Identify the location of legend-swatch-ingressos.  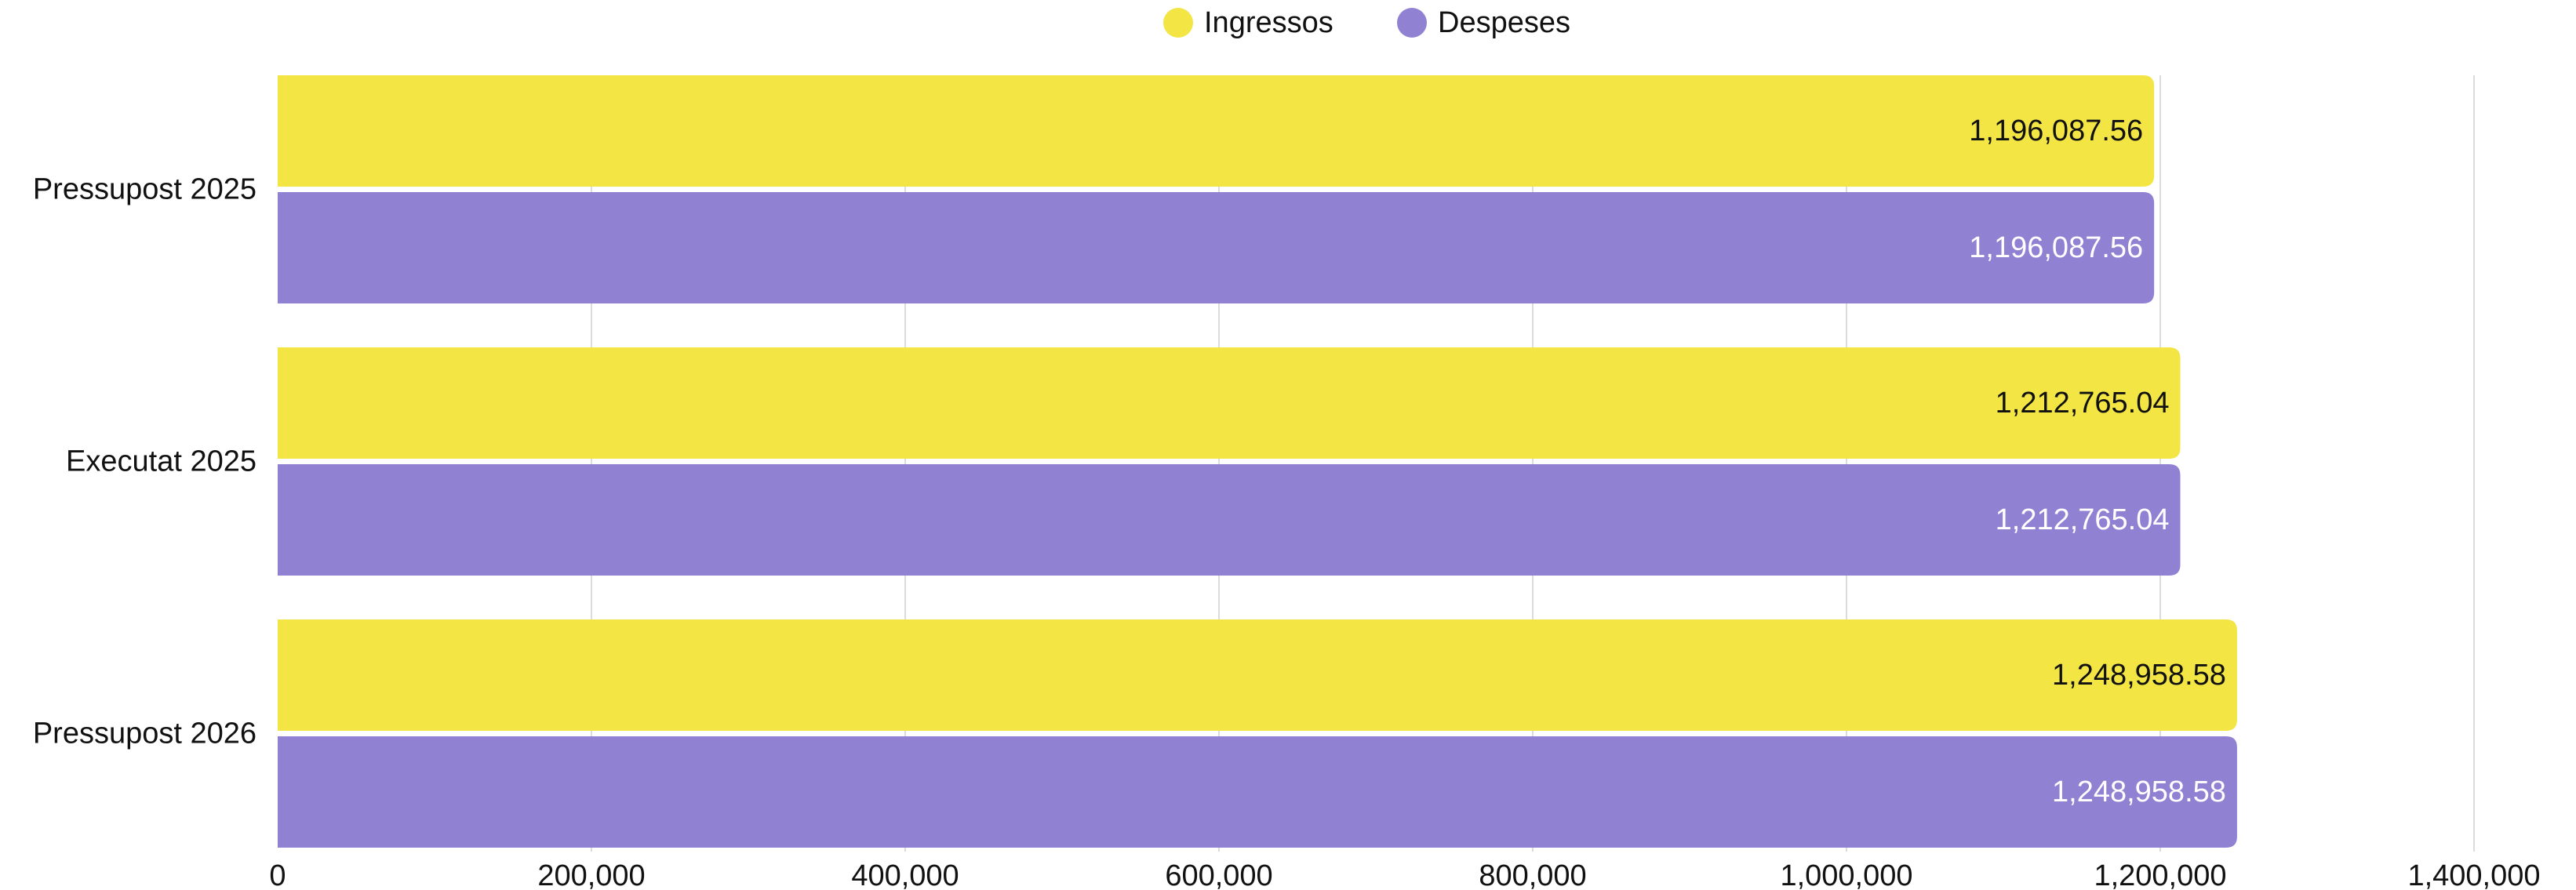
(1178, 23).